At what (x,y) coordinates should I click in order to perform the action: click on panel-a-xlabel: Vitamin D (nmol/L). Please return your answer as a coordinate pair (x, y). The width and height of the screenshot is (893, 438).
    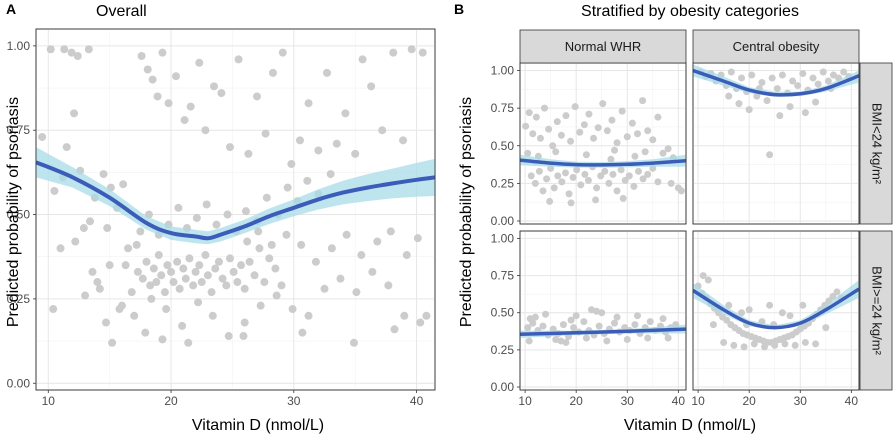
    Looking at the image, I should click on (258, 425).